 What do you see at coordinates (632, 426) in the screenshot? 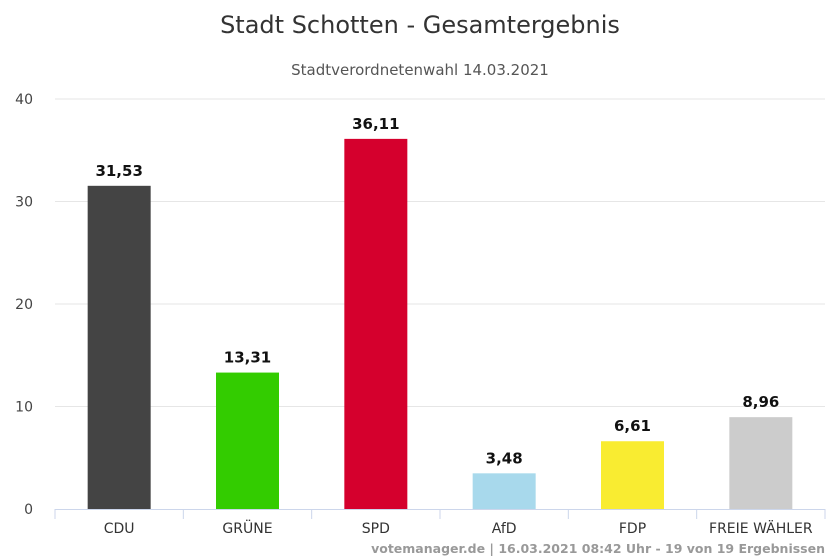
I see `data-label: 6,61` at bounding box center [632, 426].